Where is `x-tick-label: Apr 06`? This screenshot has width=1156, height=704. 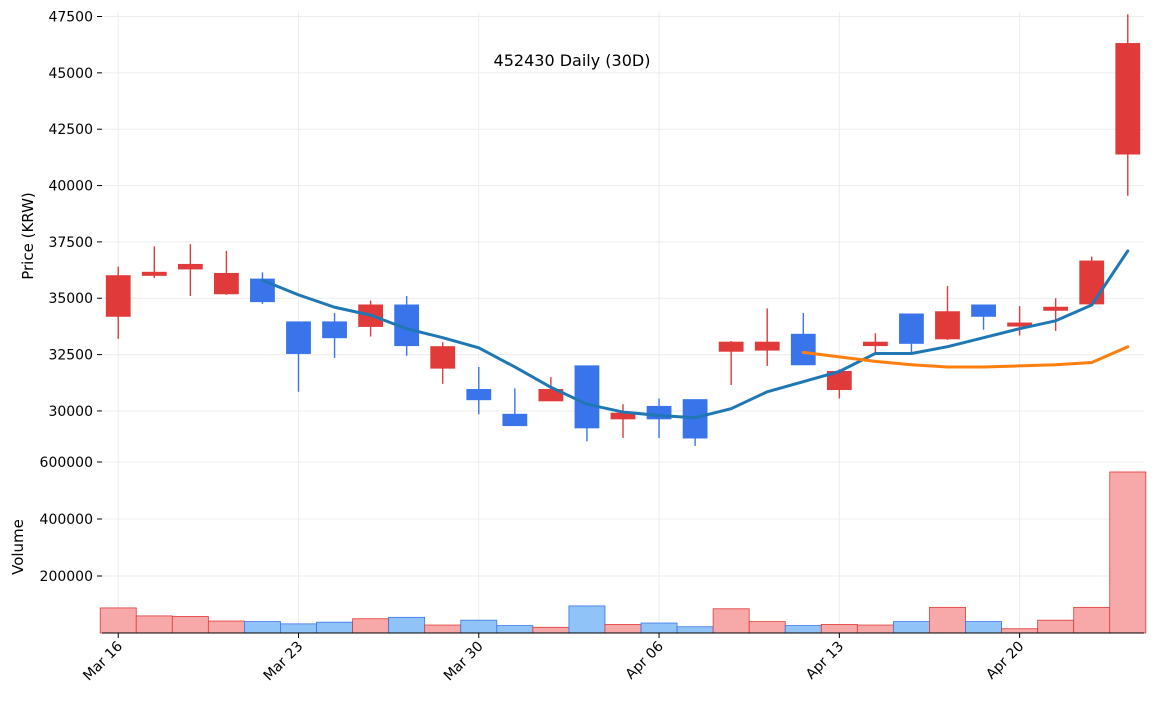 x-tick-label: Apr 06 is located at coordinates (645, 660).